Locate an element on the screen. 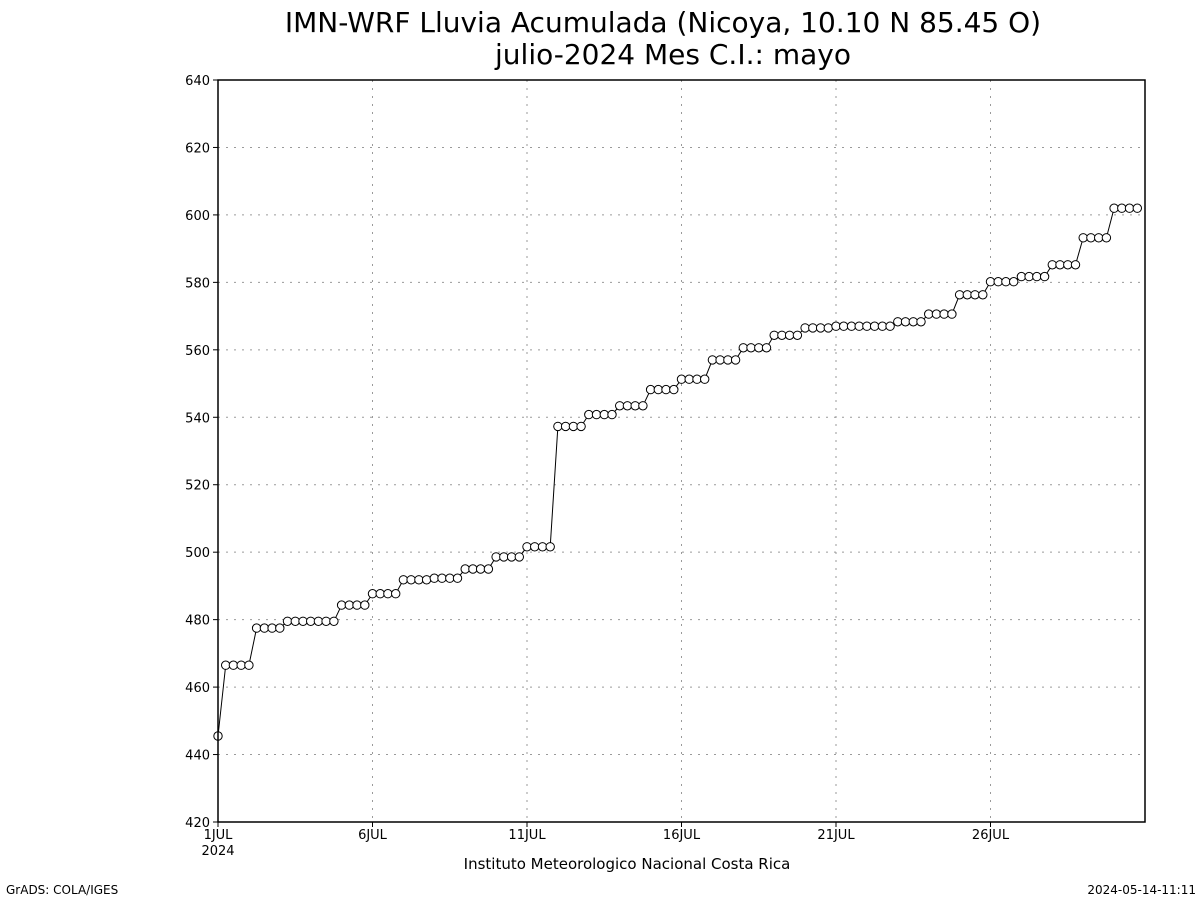 Image resolution: width=1200 pixels, height=904 pixels. x-tick-label: 16JUL is located at coordinates (682, 835).